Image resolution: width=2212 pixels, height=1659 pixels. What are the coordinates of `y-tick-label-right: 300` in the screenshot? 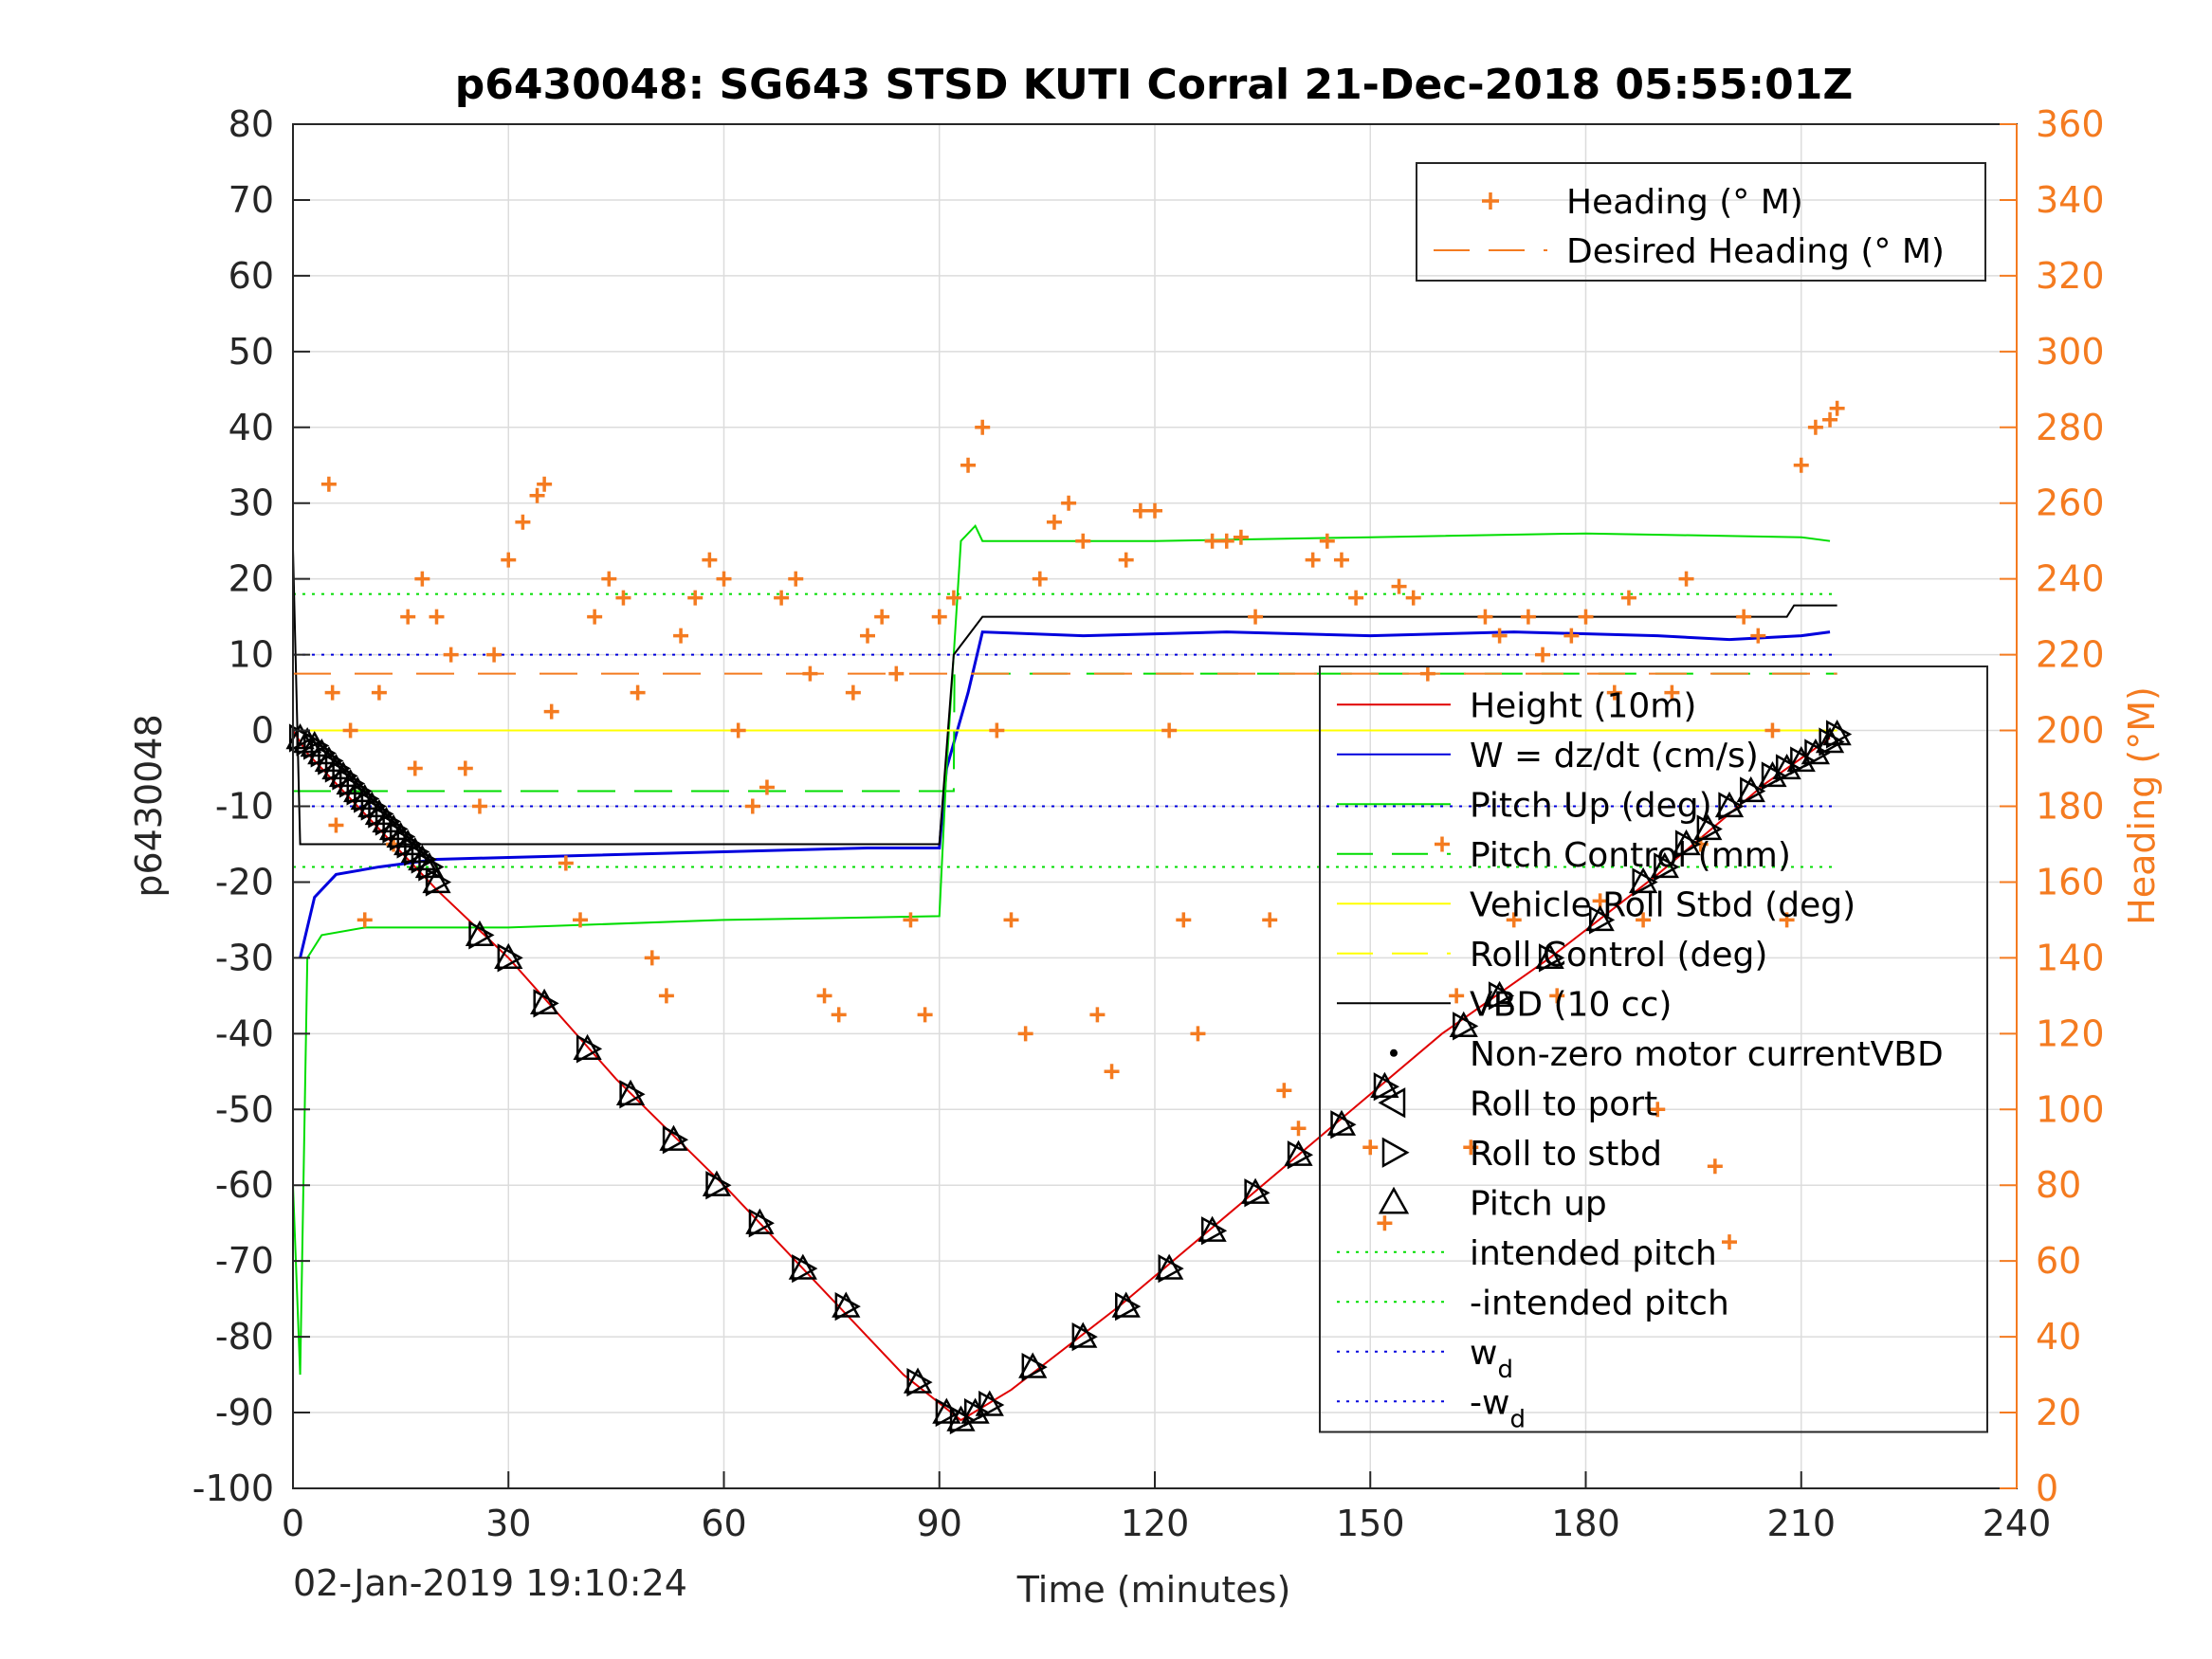 It's located at (2070, 352).